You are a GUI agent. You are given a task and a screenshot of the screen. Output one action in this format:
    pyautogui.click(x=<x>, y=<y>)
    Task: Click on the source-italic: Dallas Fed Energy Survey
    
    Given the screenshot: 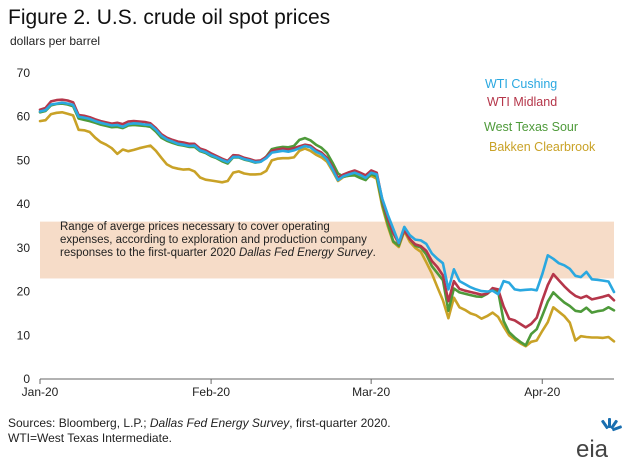 What is the action you would take?
    pyautogui.click(x=219, y=423)
    